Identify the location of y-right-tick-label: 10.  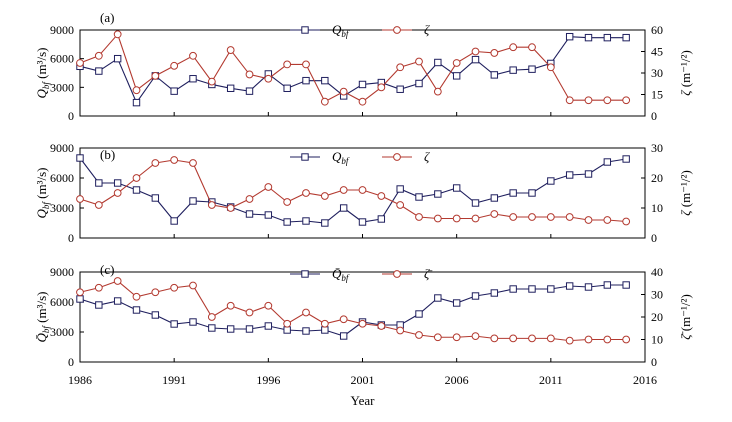
(657, 340).